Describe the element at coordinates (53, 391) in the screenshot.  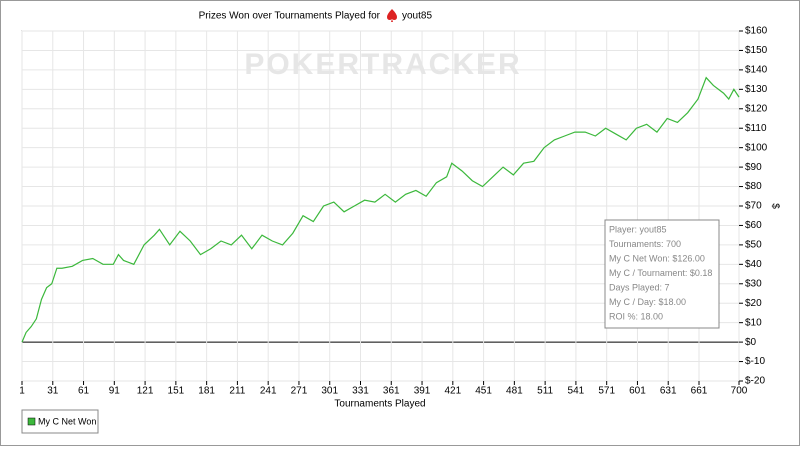
I see `x-tick-label: 31` at that location.